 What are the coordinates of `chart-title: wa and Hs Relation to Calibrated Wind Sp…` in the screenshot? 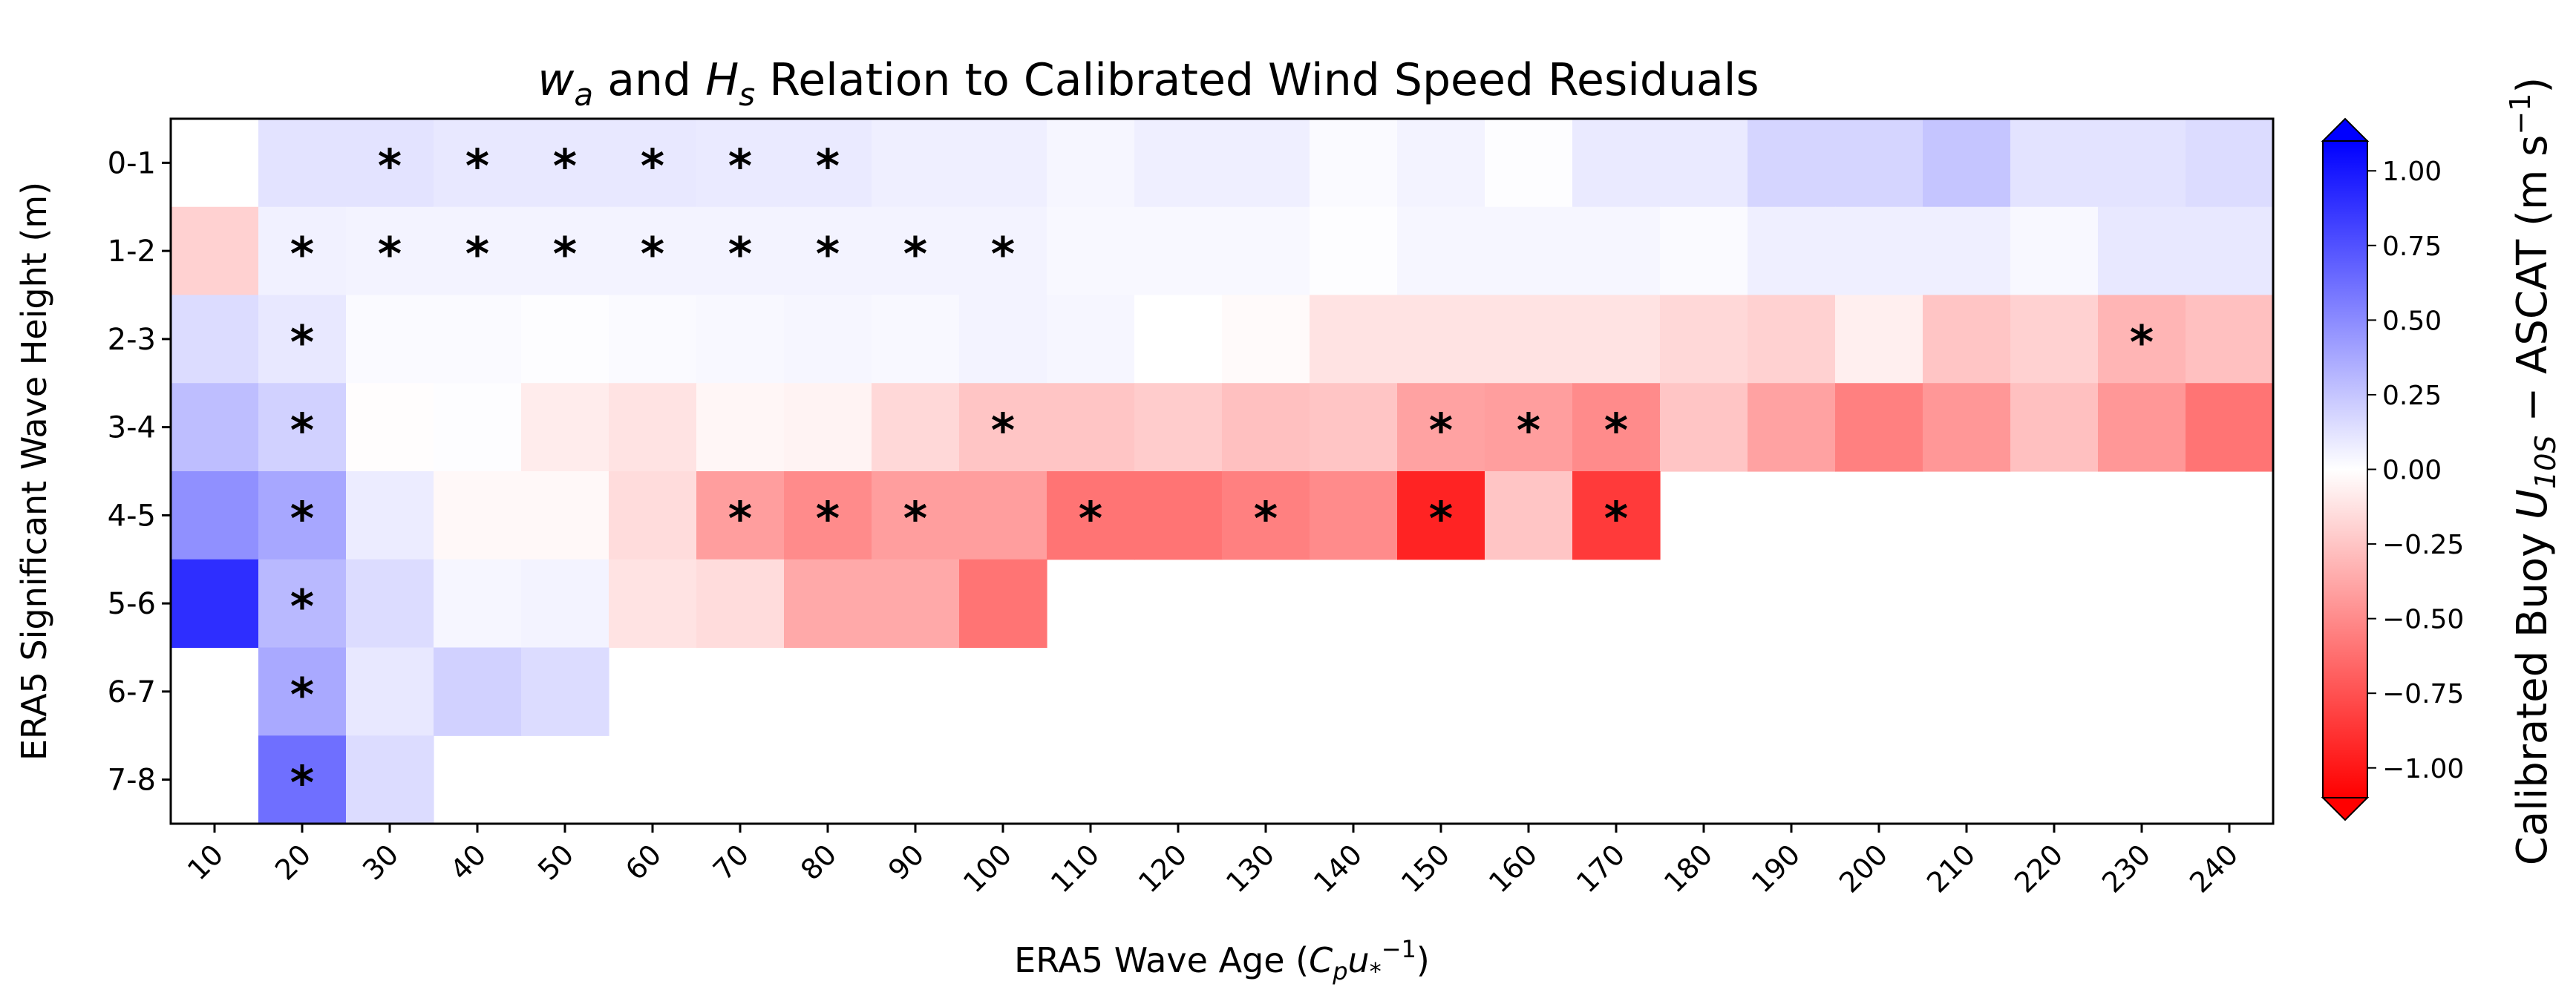 It's located at (1148, 83).